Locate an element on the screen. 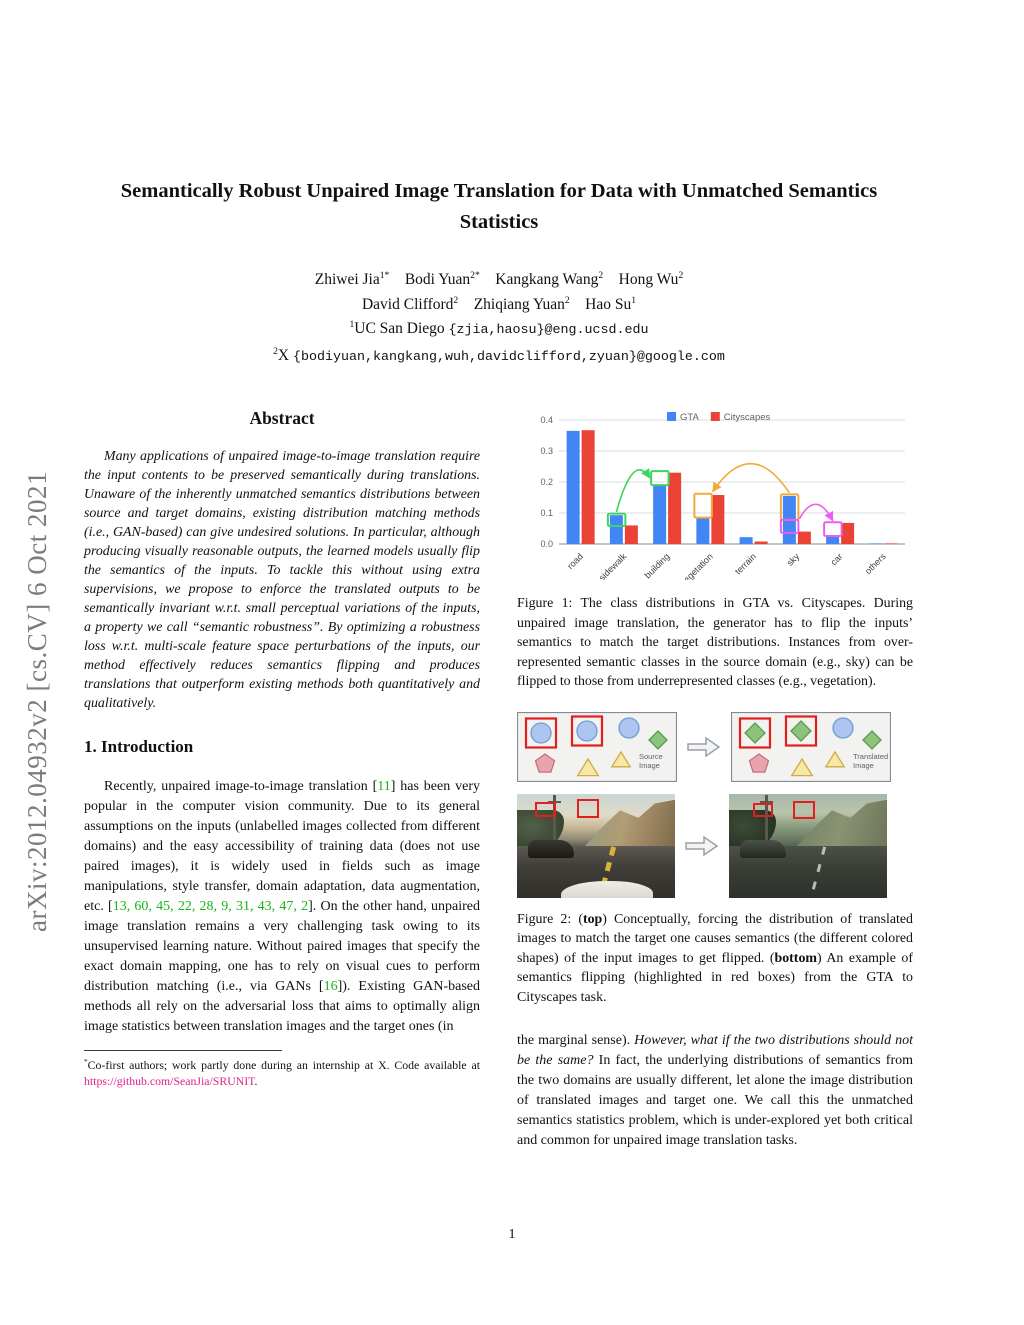  introduction-heading: 1. Introduction is located at coordinates (139, 746).